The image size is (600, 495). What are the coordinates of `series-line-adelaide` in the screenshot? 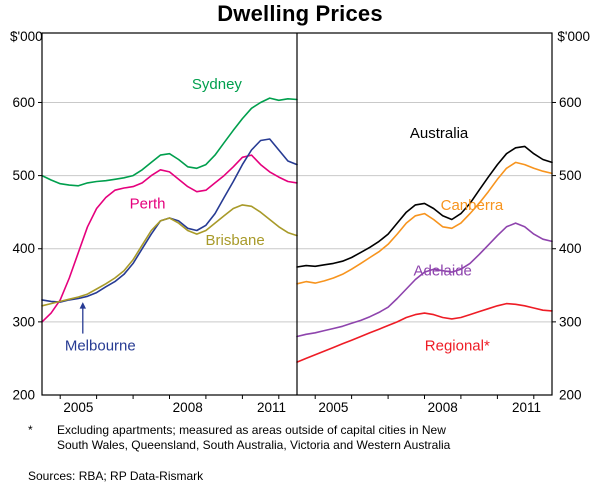 It's located at (424, 280).